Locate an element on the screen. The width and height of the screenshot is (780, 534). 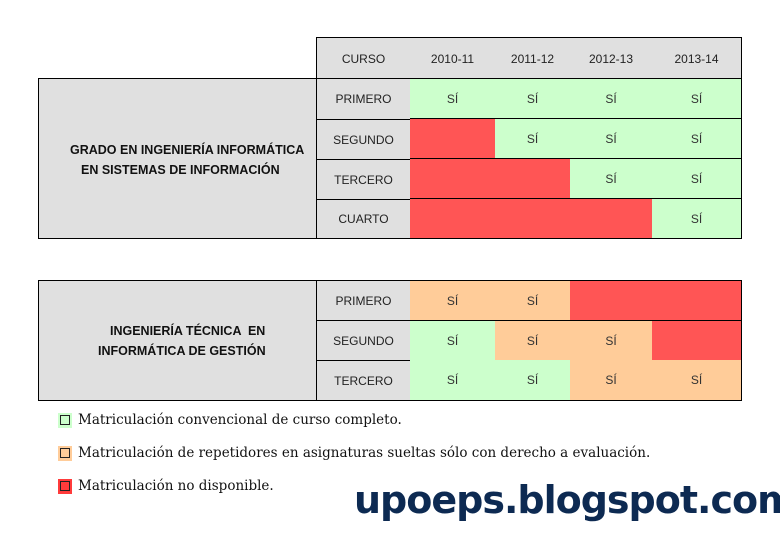
degree-title-line-1: INGENIERÍA TÉCNICA EN is located at coordinates (188, 331).